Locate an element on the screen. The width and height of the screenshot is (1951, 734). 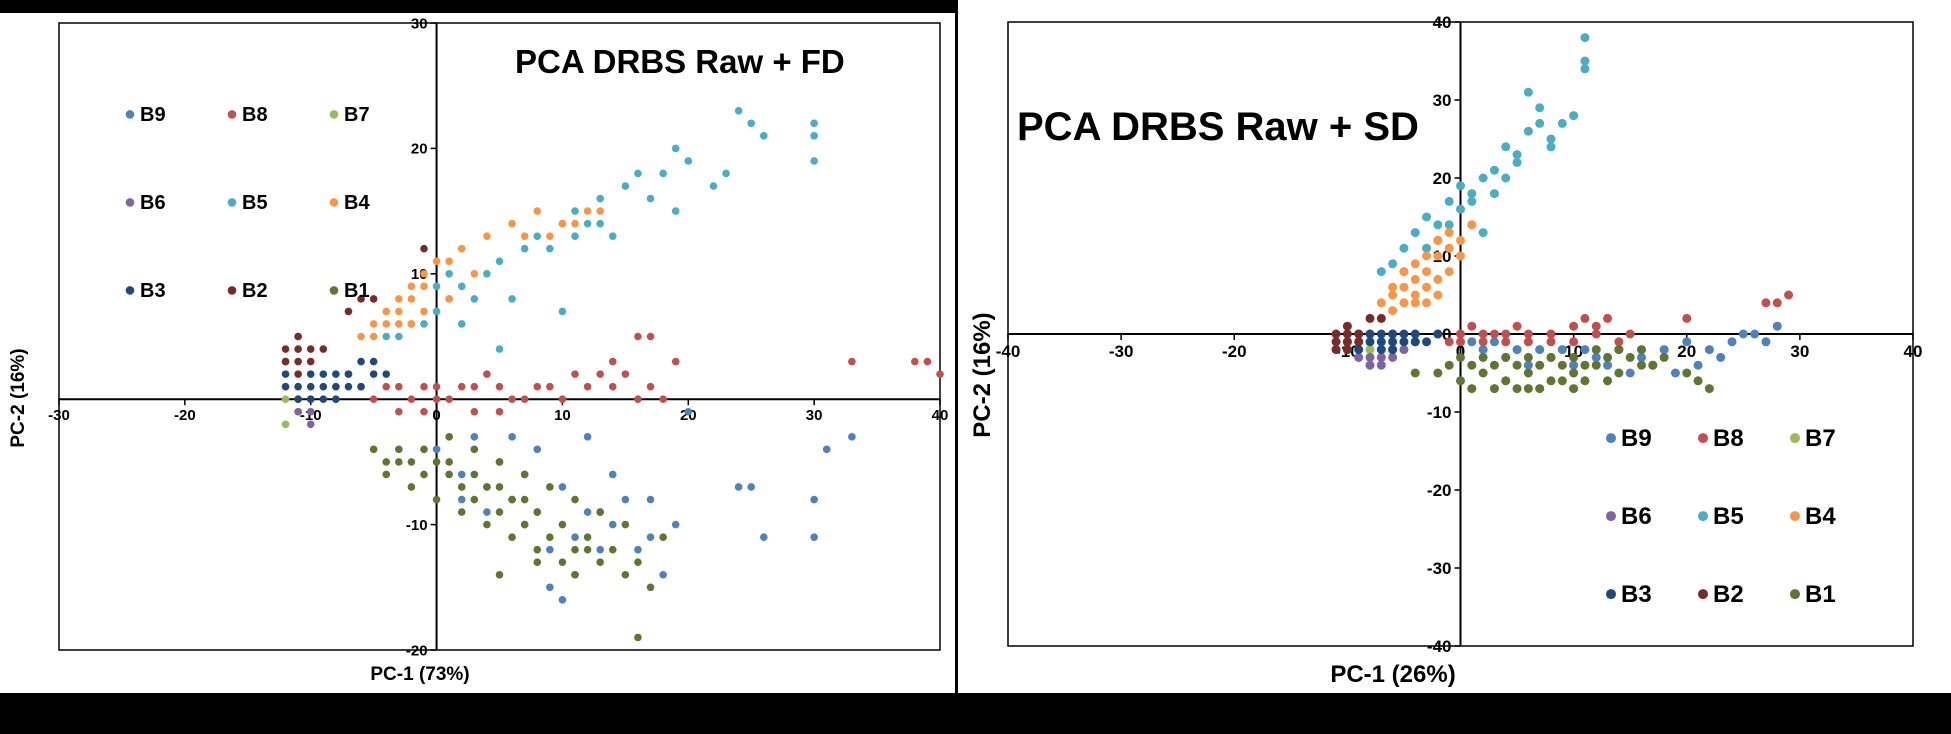
series-B2 is located at coordinates (354, 311).